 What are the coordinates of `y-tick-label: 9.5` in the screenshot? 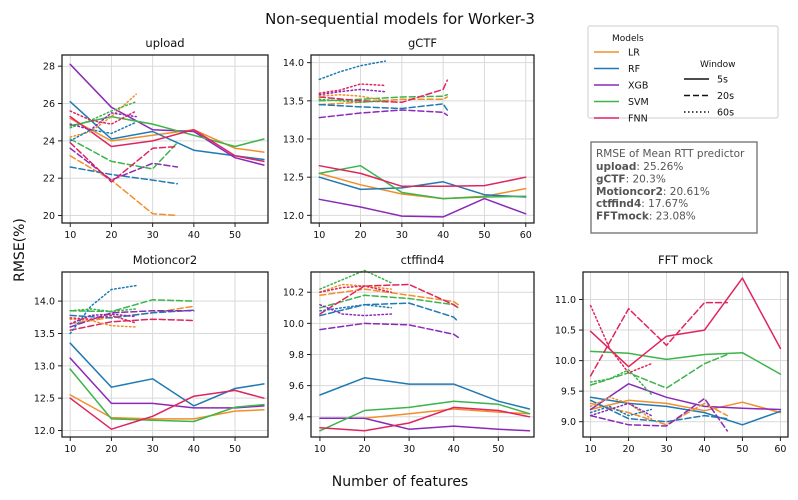 It's located at (568, 392).